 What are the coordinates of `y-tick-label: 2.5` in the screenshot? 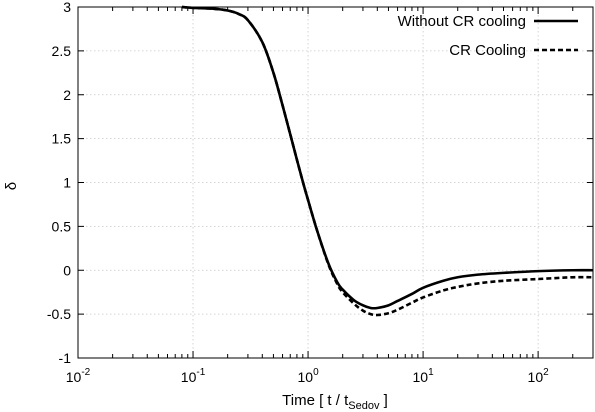 It's located at (62, 51).